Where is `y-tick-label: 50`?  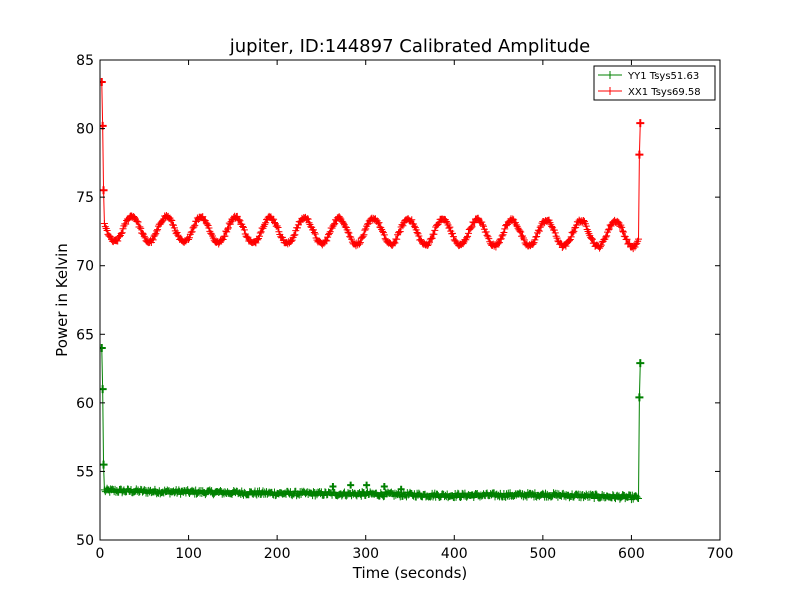 y-tick-label: 50 is located at coordinates (85, 541).